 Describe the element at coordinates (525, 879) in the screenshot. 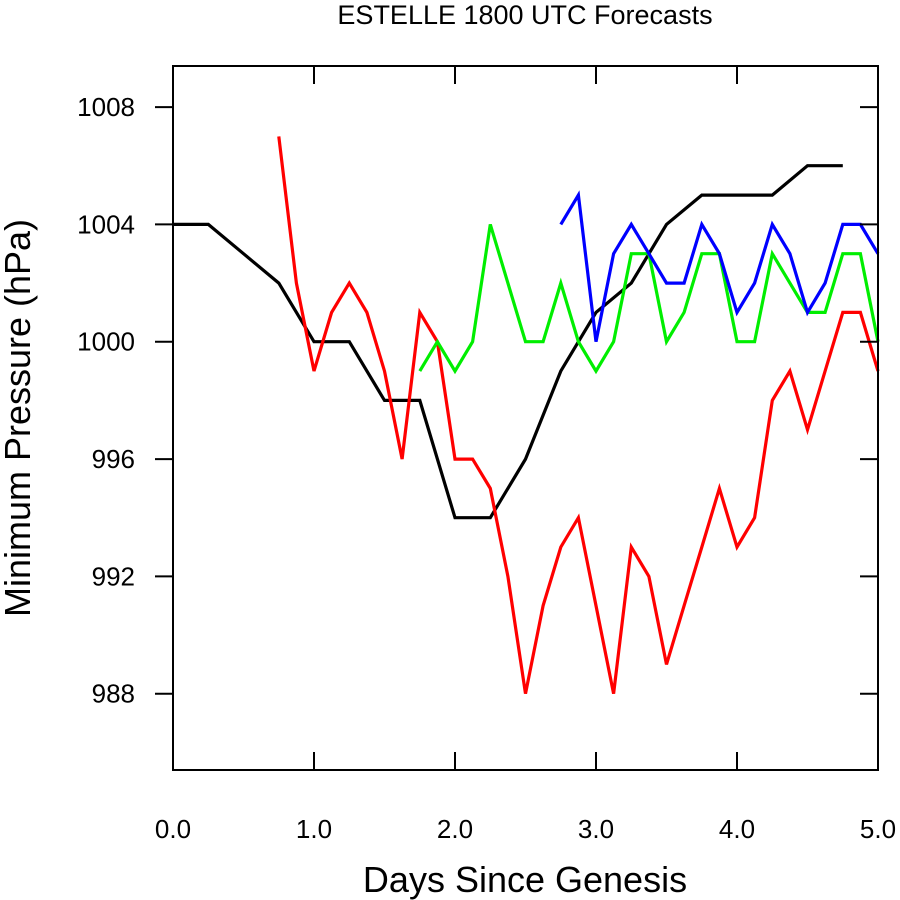

I see `x-axis-label: Days Since Genesis` at that location.